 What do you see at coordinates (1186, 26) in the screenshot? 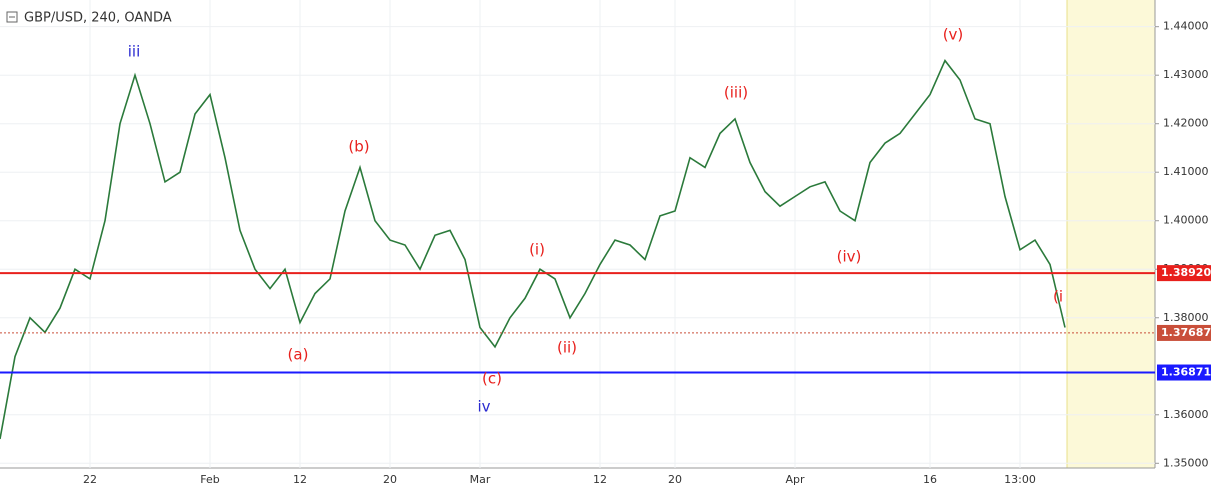
I see `y-tick-label: 1.44000` at bounding box center [1186, 26].